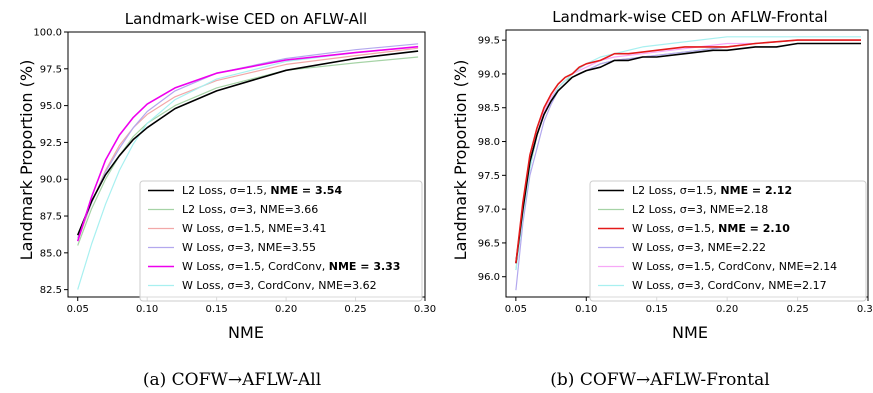 The width and height of the screenshot is (873, 393). I want to click on legend-label: L2 Loss, σ=1.5, NME = 3.54, so click(262, 190).